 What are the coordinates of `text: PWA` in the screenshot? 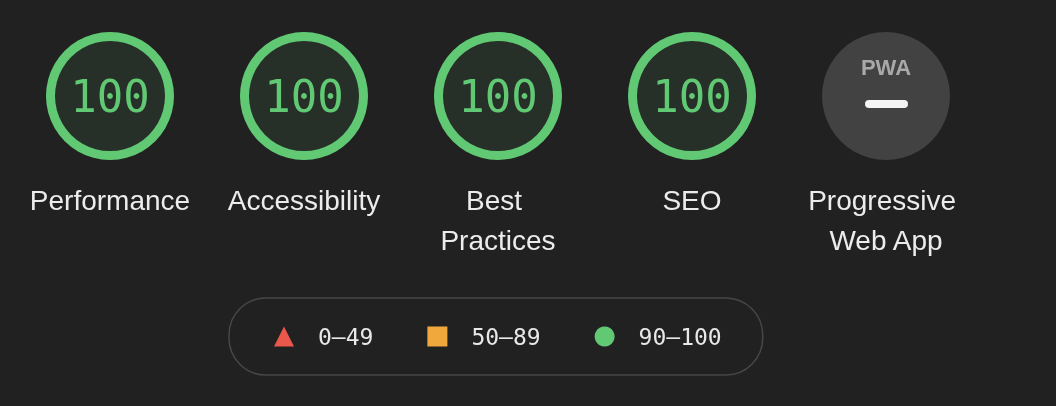 It's located at (886, 67).